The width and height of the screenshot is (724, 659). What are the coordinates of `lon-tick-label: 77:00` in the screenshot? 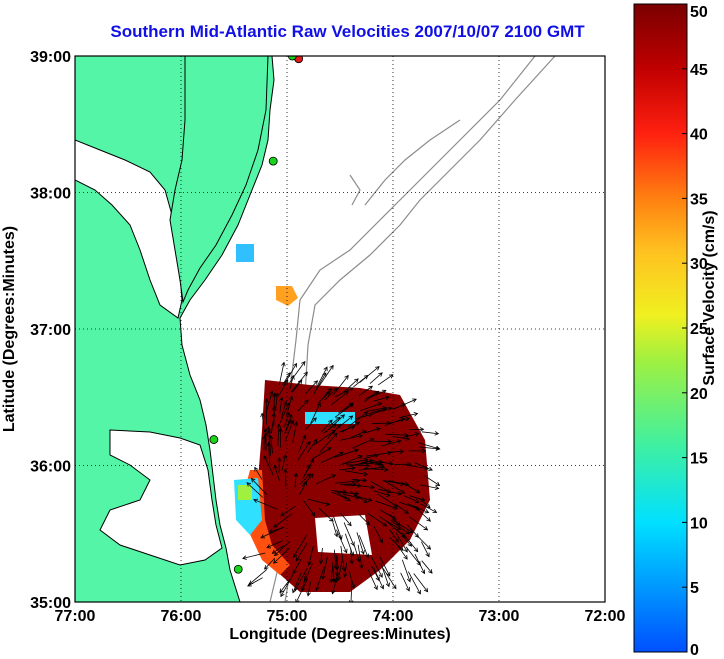 It's located at (75, 616).